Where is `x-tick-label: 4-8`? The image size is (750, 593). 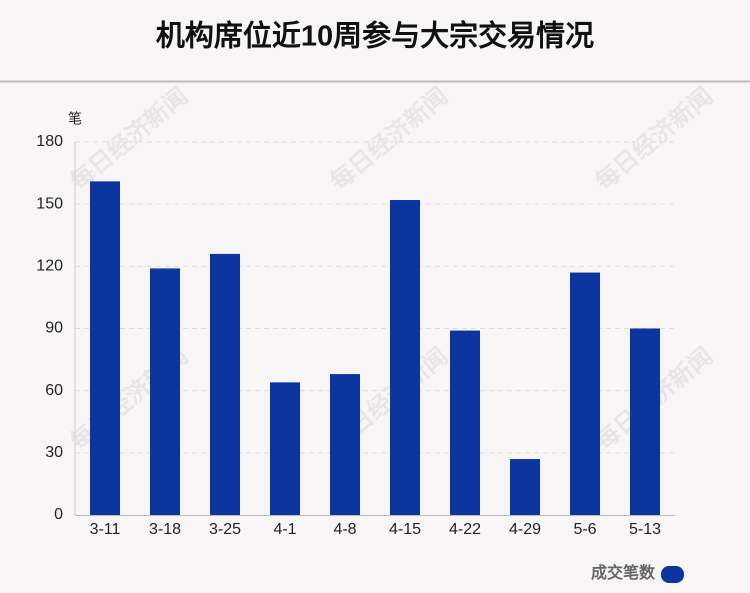 x-tick-label: 4-8 is located at coordinates (344, 529).